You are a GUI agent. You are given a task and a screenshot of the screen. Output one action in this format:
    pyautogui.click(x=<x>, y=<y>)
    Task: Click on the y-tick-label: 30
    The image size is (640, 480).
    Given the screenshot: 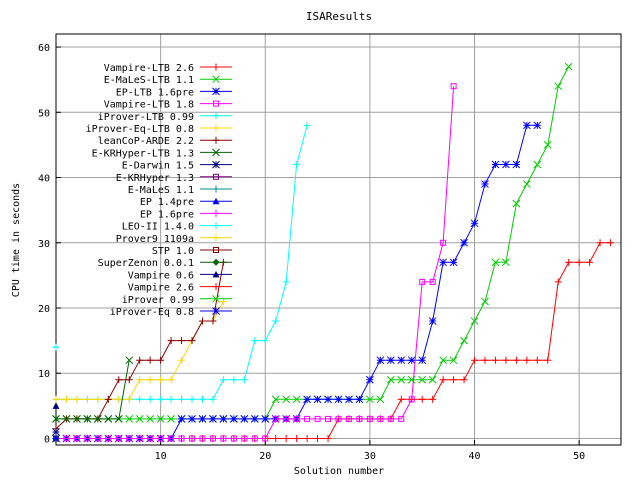 What is the action you would take?
    pyautogui.click(x=44, y=244)
    